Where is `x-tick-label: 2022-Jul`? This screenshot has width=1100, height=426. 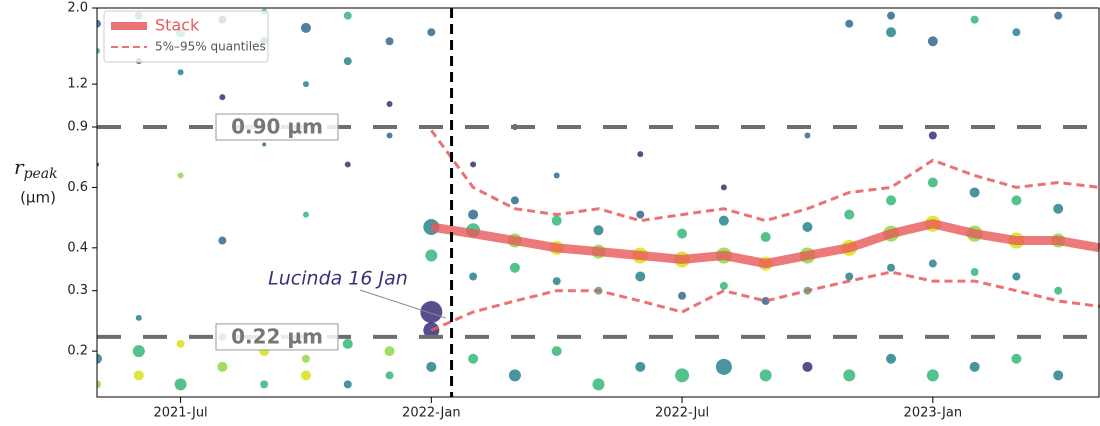 x-tick-label: 2022-Jul is located at coordinates (682, 413).